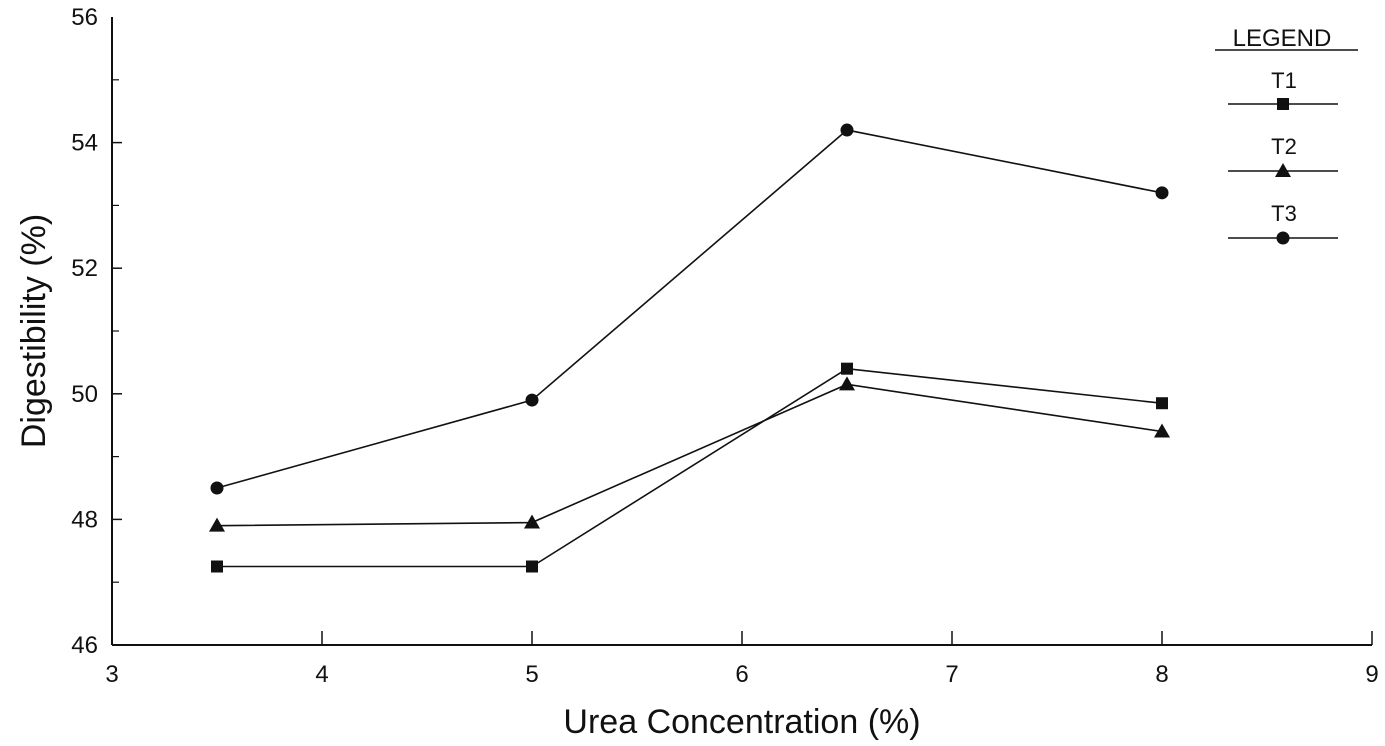 The width and height of the screenshot is (1385, 746). What do you see at coordinates (96, 331) in the screenshot?
I see `y-ticks: 46 48 50 52 54 56` at bounding box center [96, 331].